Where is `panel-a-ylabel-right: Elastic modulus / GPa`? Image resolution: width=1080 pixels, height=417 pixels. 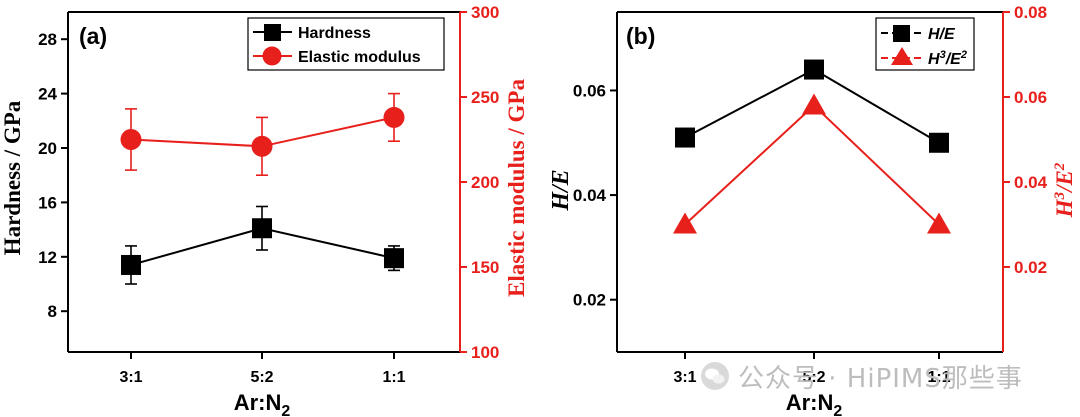 panel-a-ylabel-right: Elastic modulus / GPa is located at coordinates (516, 188).